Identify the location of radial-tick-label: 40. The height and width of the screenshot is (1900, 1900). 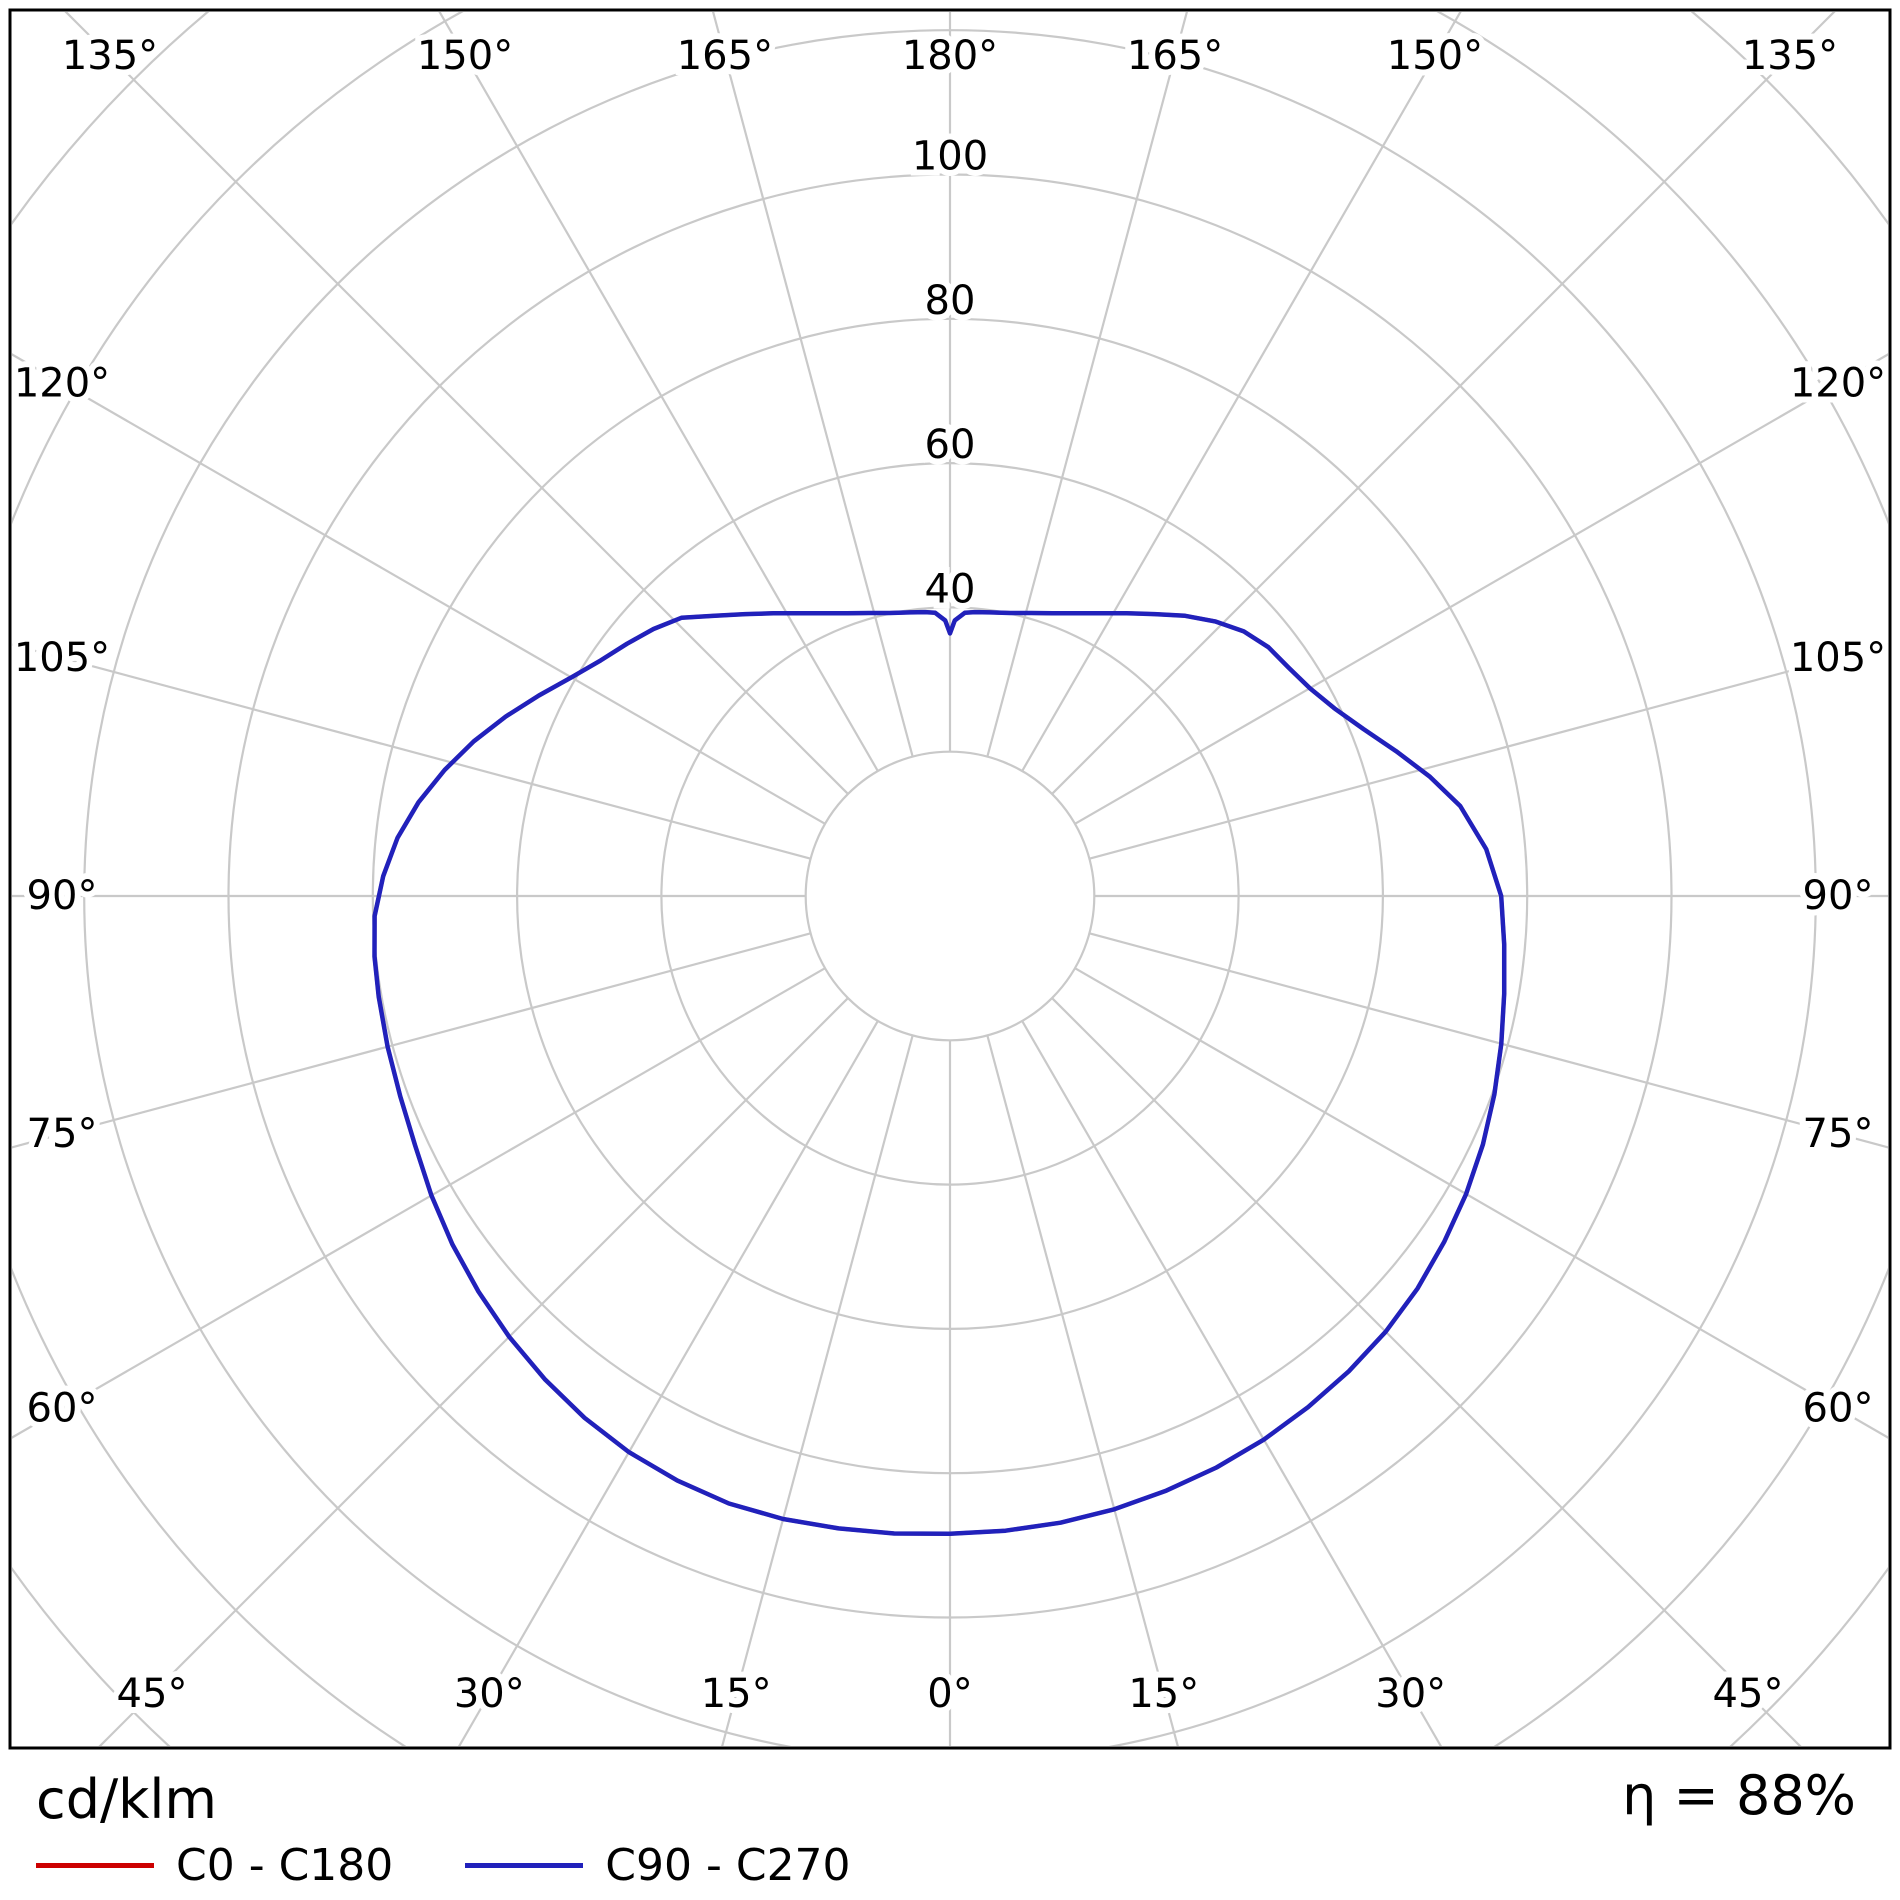
(950, 589).